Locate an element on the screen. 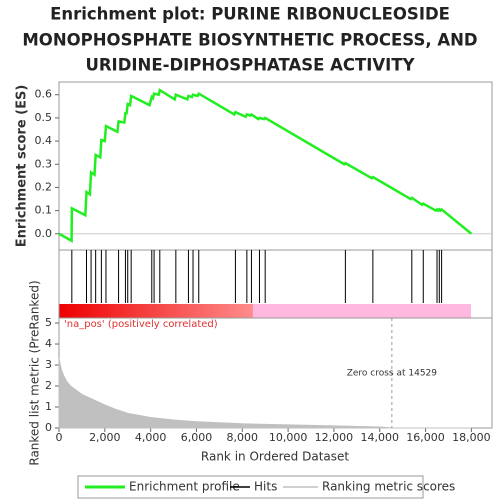 The width and height of the screenshot is (500, 500). legend-label: Ranking metric scores is located at coordinates (388, 487).